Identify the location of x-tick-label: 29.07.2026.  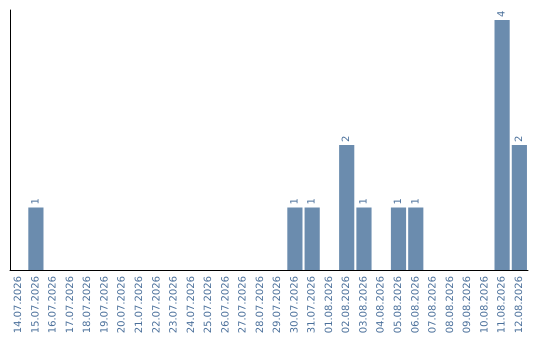
(278, 305).